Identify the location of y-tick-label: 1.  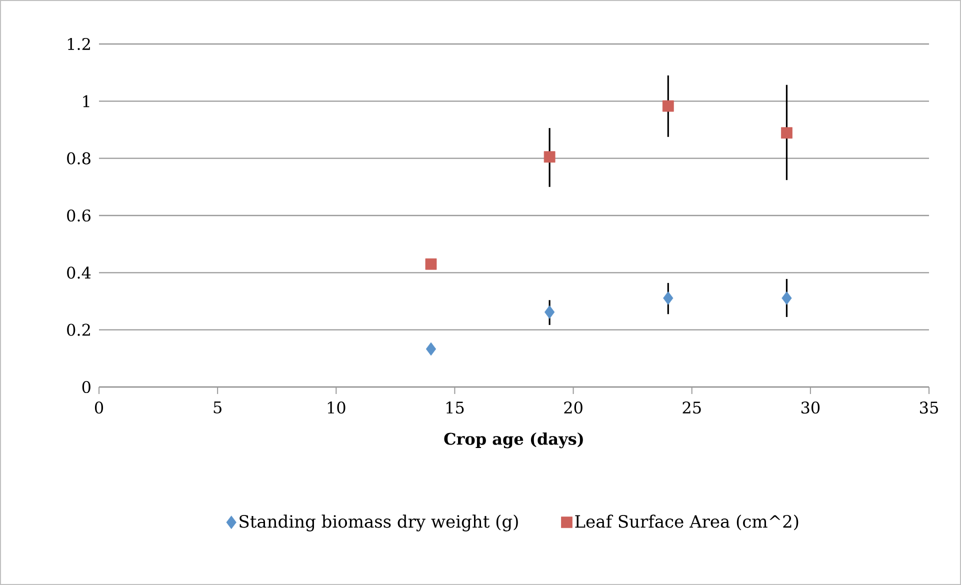
(86, 101).